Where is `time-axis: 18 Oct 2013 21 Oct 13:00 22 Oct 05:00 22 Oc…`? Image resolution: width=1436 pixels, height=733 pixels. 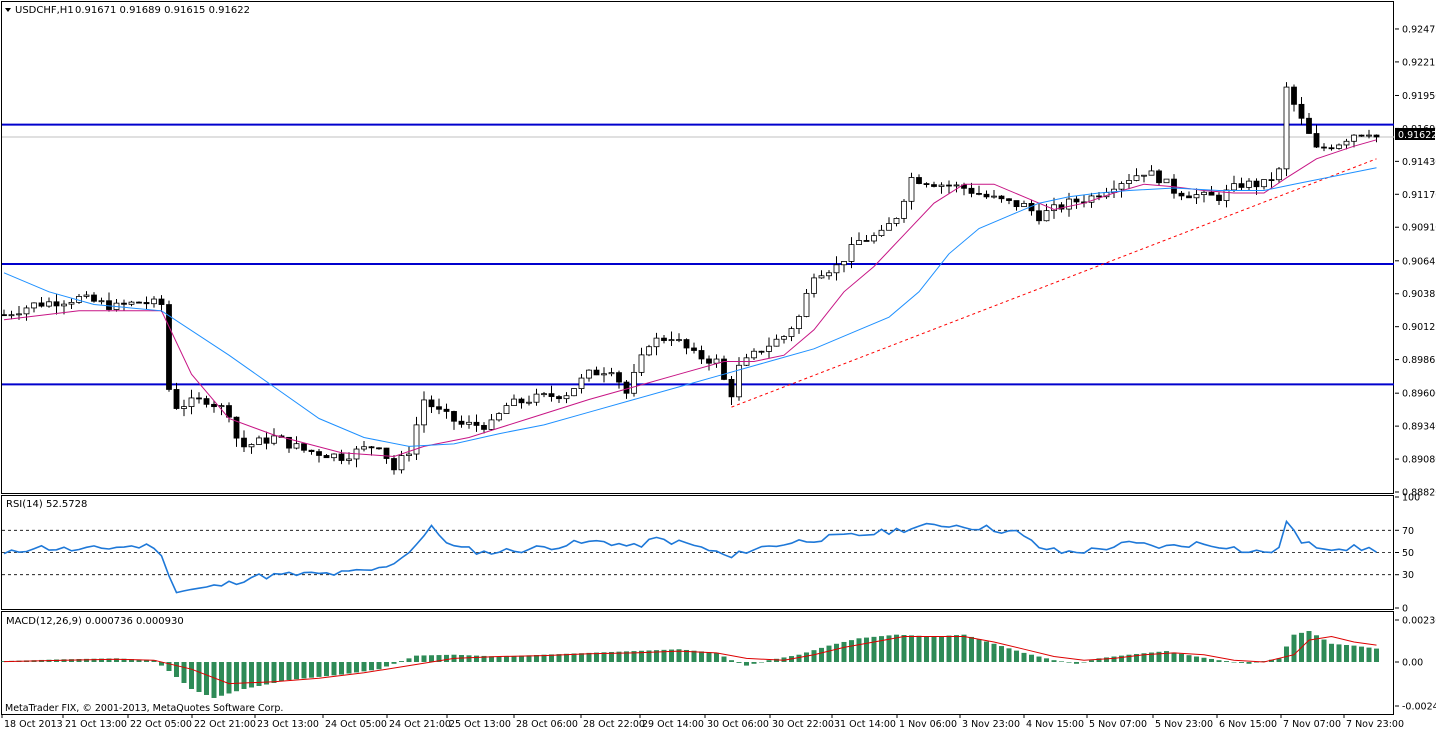 time-axis: 18 Oct 2013 21 Oct 13:00 22 Oct 05:00 22 Oc… is located at coordinates (702, 722).